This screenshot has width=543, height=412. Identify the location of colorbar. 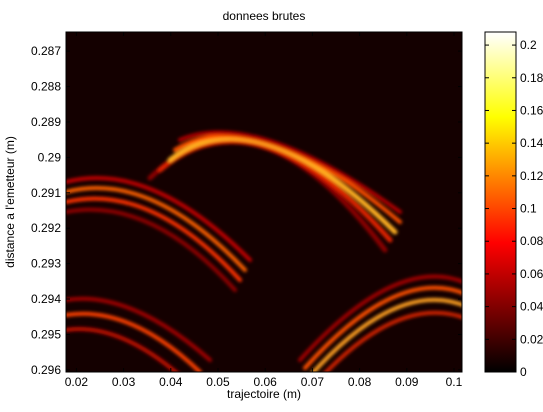
(500, 202).